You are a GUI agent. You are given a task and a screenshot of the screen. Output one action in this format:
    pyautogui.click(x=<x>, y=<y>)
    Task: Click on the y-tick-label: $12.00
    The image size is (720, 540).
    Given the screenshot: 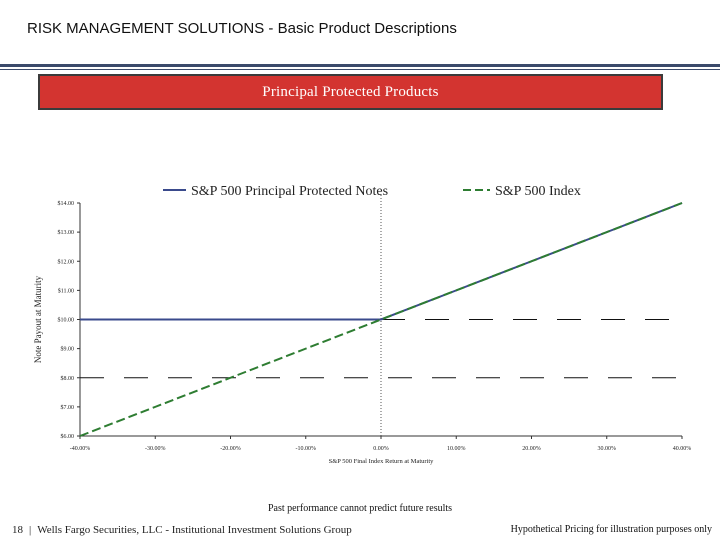 What is the action you would take?
    pyautogui.click(x=66, y=261)
    